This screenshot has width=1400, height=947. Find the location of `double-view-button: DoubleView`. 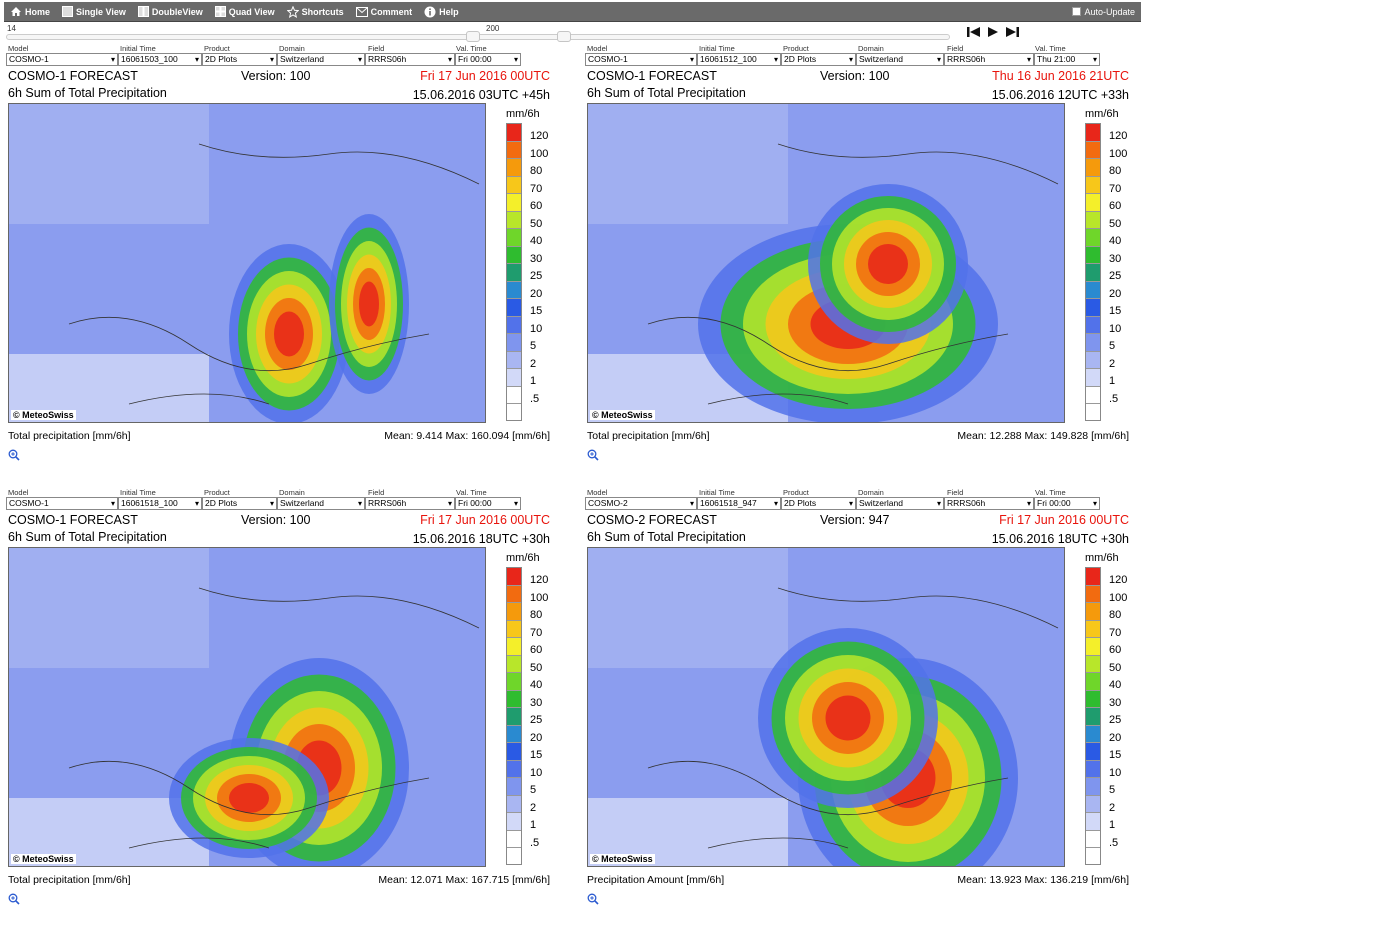

double-view-button: DoubleView is located at coordinates (170, 12).